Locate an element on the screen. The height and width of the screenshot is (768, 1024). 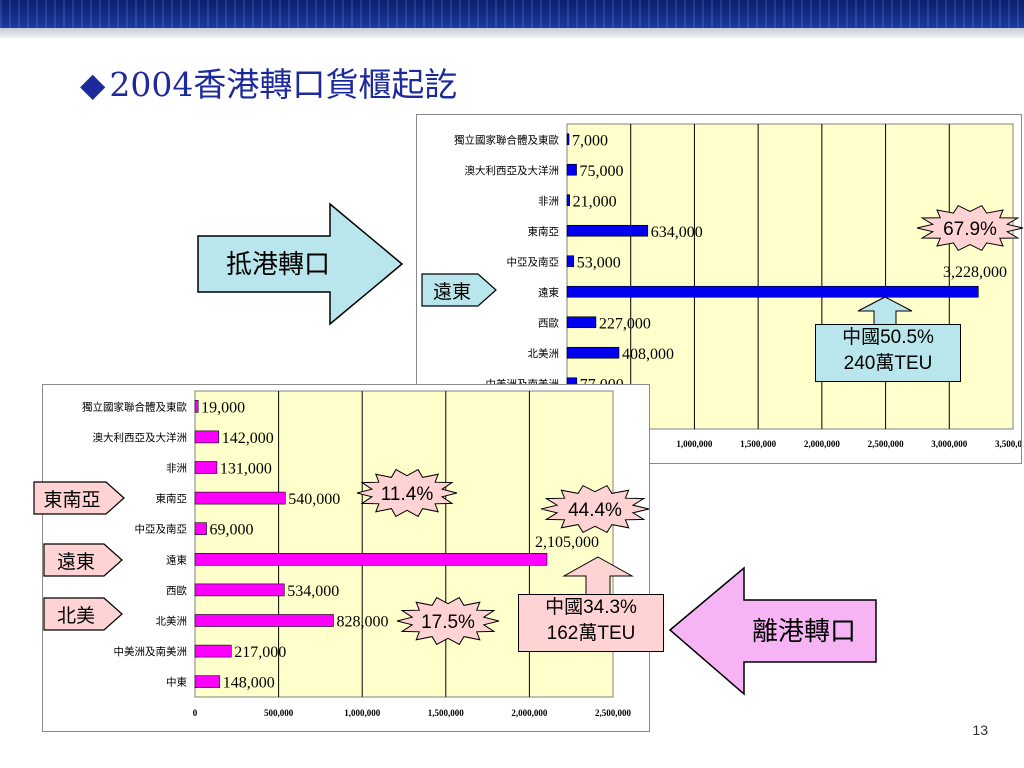
bottom-na-tag: 北美 is located at coordinates (83, 614).